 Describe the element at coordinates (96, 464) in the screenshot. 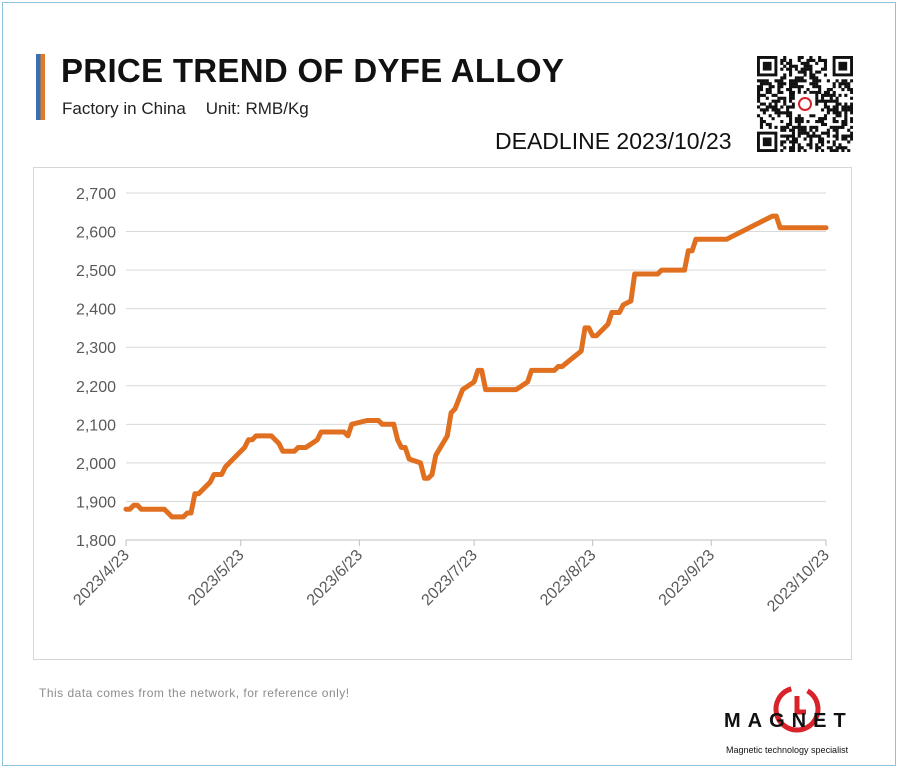

I see `y-tick-label: 2,000` at that location.